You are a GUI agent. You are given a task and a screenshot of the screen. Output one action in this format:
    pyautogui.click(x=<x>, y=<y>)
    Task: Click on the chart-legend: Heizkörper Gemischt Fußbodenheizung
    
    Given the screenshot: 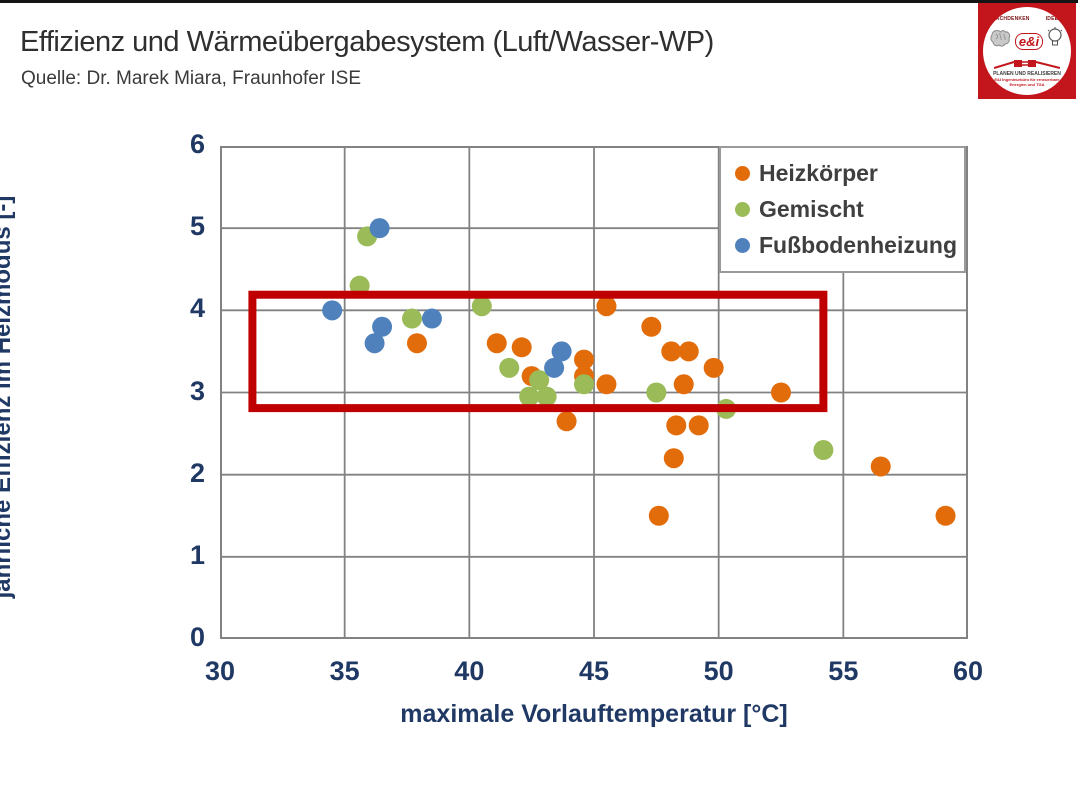 What is the action you would take?
    pyautogui.click(x=842, y=209)
    